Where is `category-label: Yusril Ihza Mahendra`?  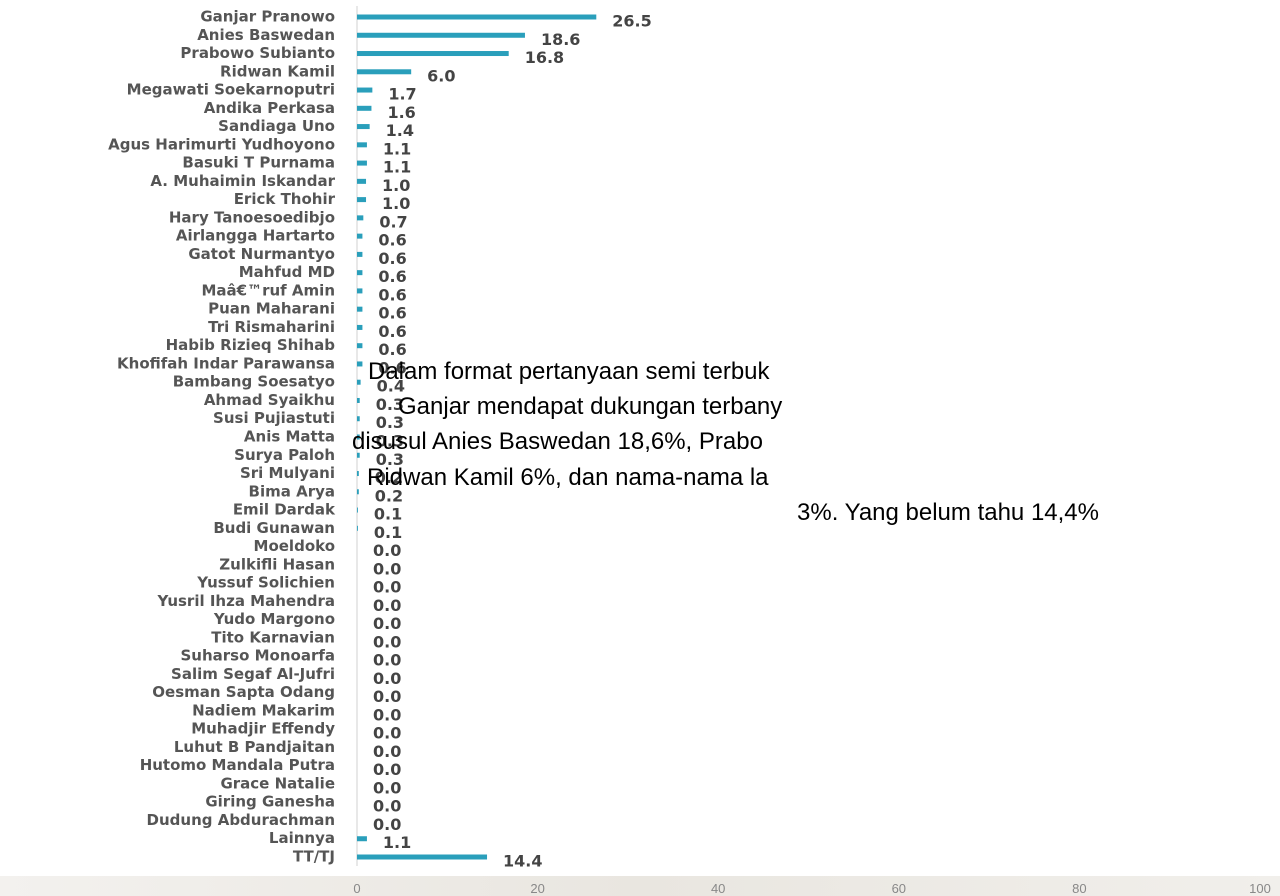 category-label: Yusril Ihza Mahendra is located at coordinates (246, 601).